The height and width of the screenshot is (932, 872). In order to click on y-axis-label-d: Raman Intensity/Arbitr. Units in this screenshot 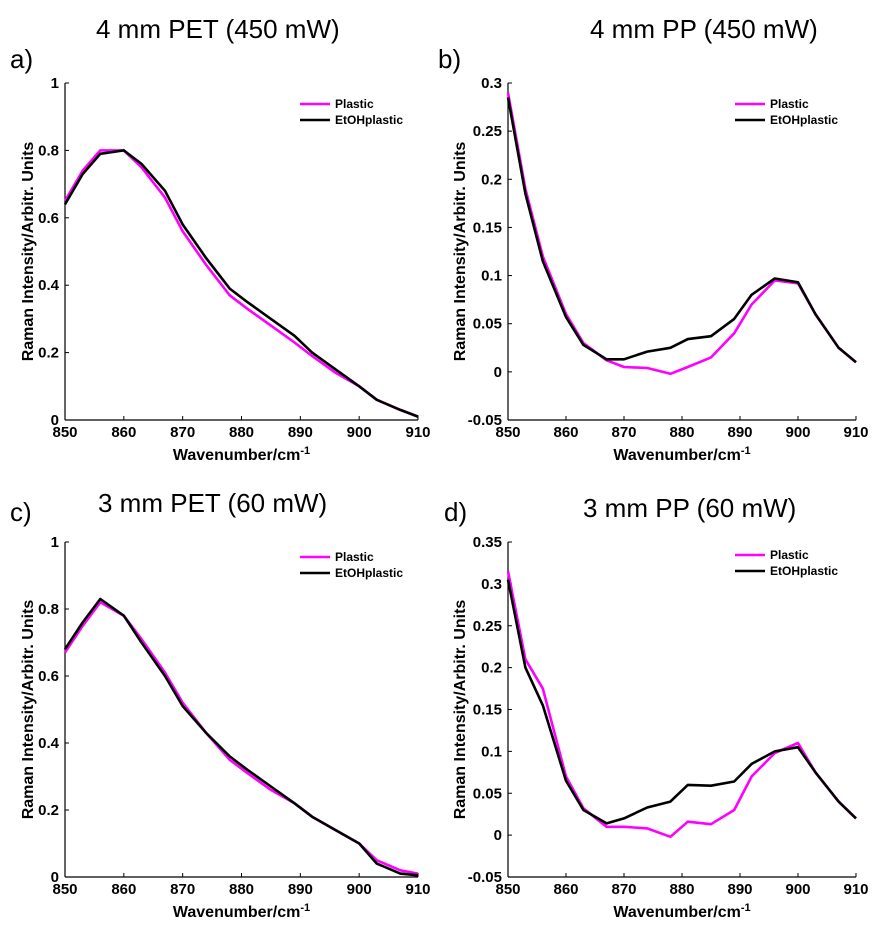, I will do `click(460, 710)`.